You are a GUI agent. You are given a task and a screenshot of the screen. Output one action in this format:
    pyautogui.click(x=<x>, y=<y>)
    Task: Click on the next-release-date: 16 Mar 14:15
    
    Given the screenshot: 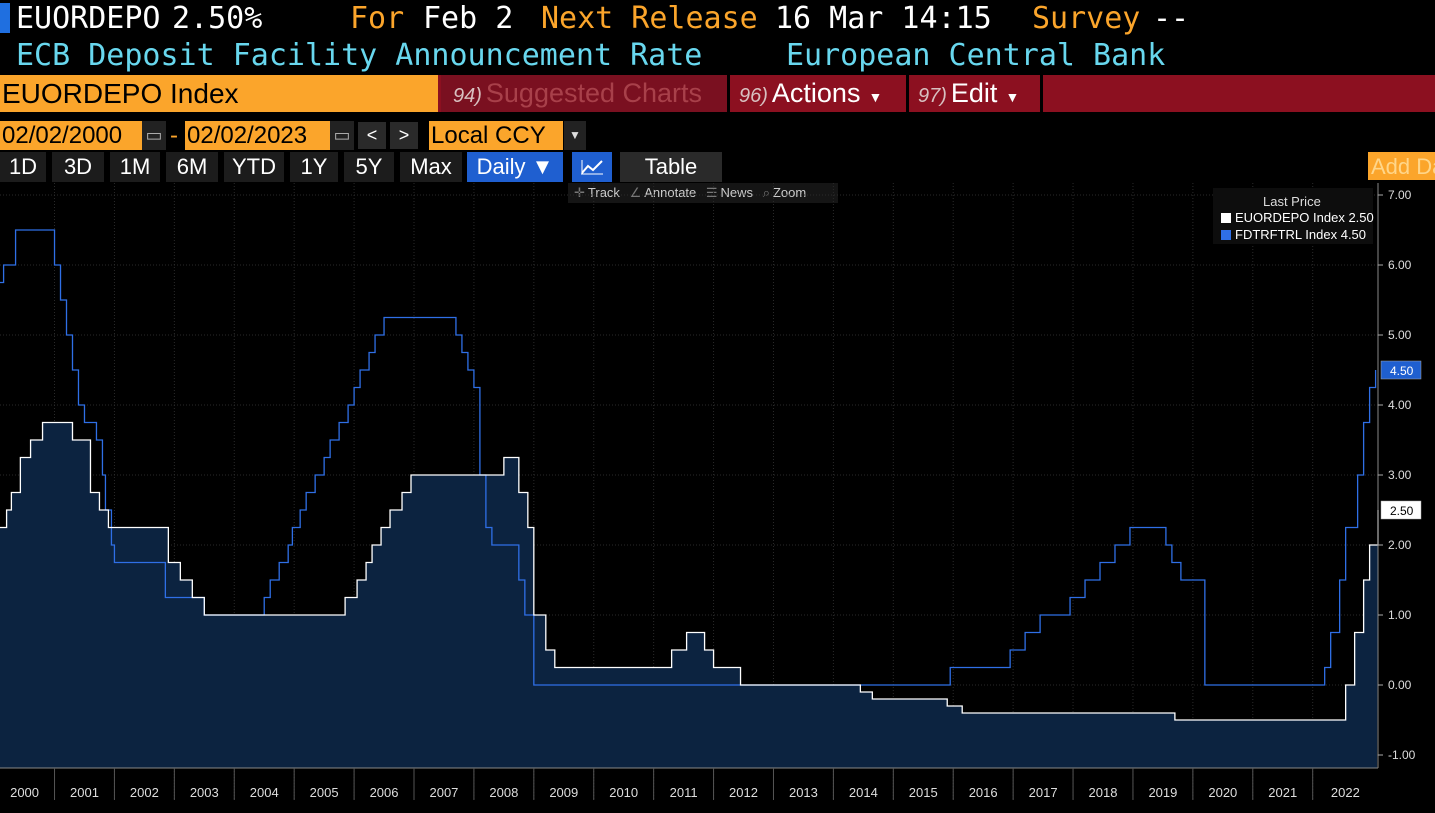 What is the action you would take?
    pyautogui.click(x=883, y=18)
    